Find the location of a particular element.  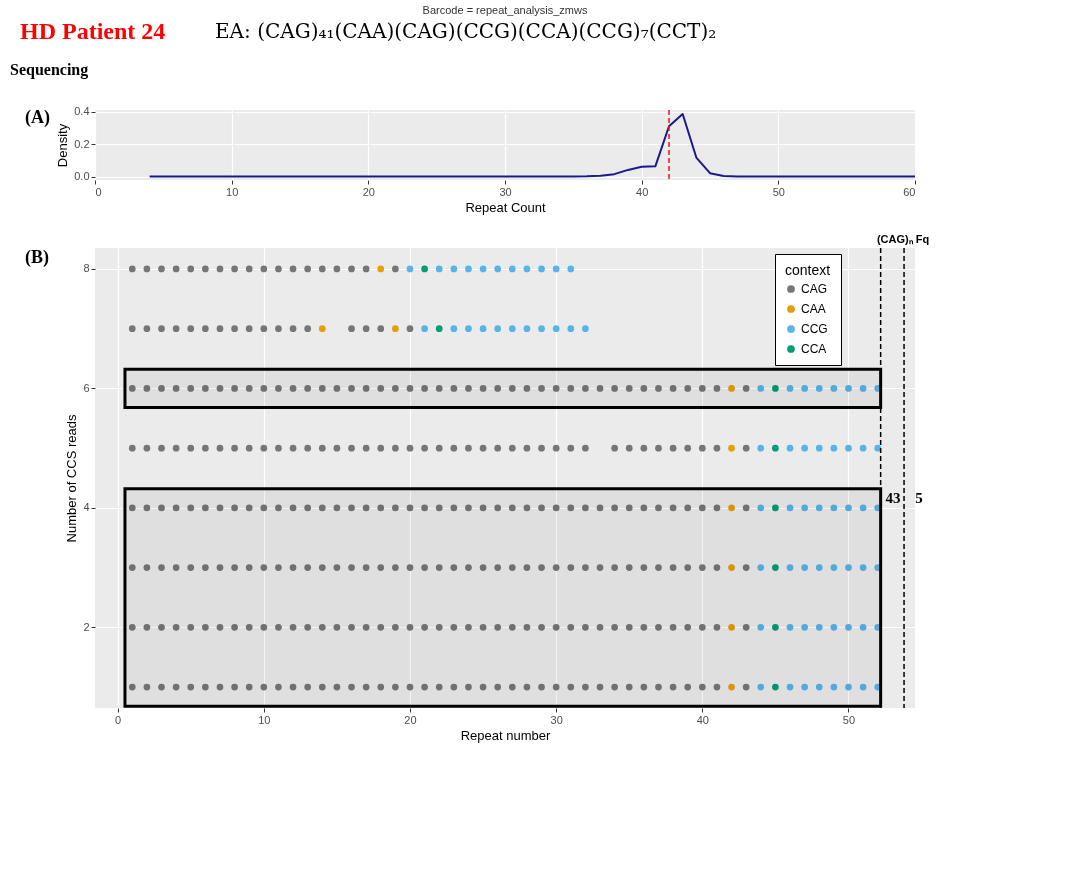

text: 5 is located at coordinates (919, 498).